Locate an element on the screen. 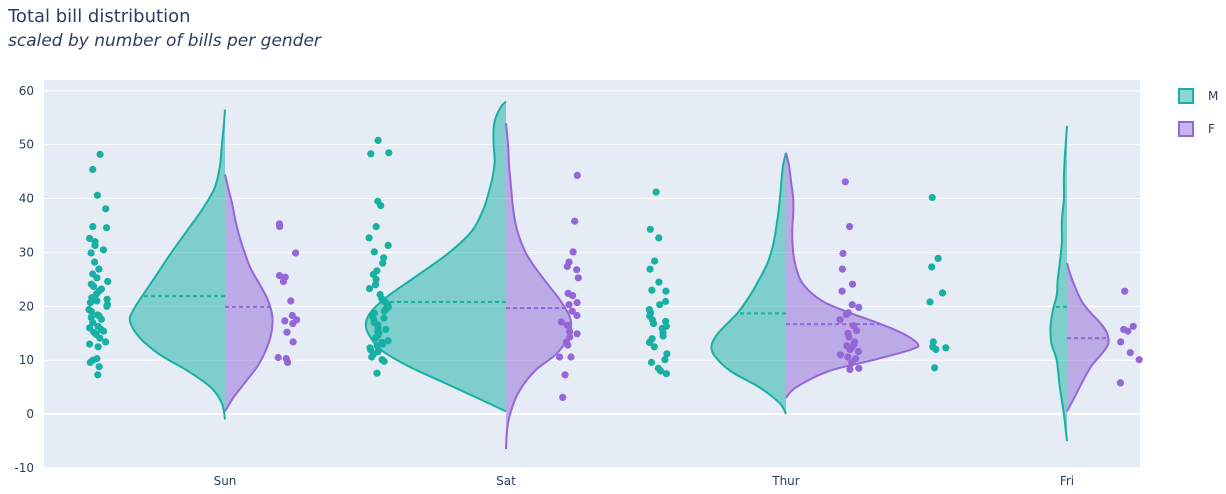  violin-m-sat is located at coordinates (435, 256).